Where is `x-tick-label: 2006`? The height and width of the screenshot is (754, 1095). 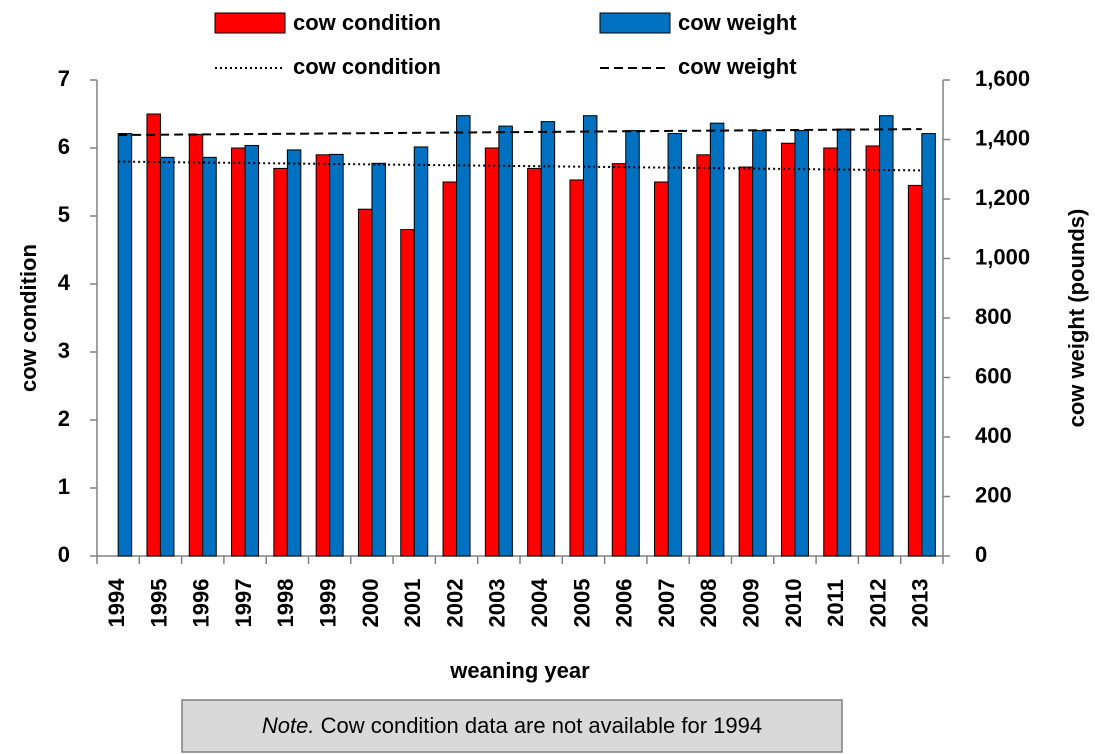
x-tick-label: 2006 is located at coordinates (624, 603).